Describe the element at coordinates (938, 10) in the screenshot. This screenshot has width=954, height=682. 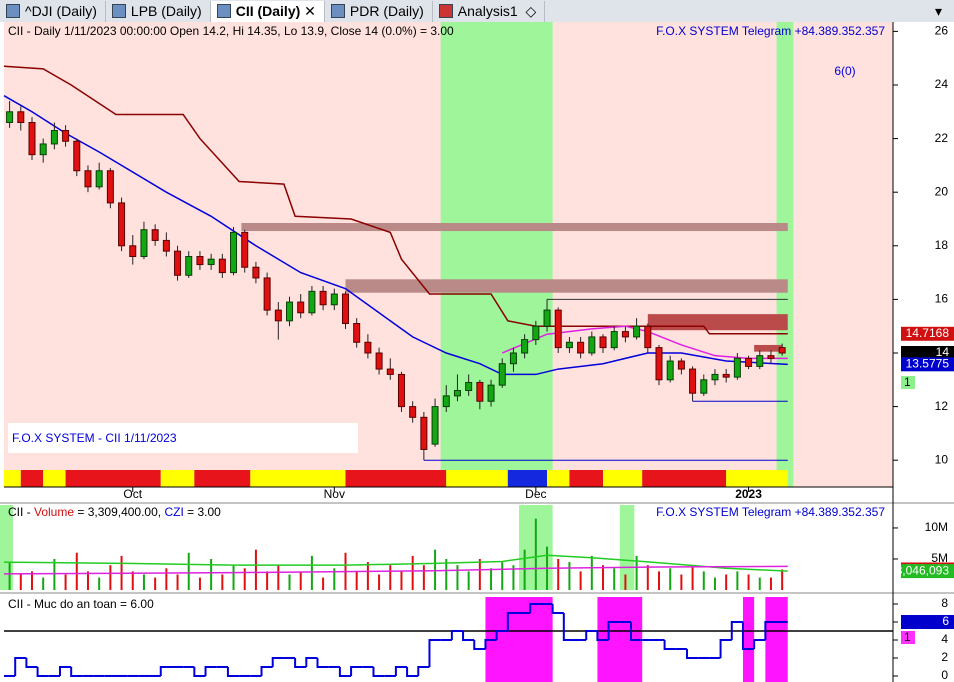
I see `tab-menu: ▾` at that location.